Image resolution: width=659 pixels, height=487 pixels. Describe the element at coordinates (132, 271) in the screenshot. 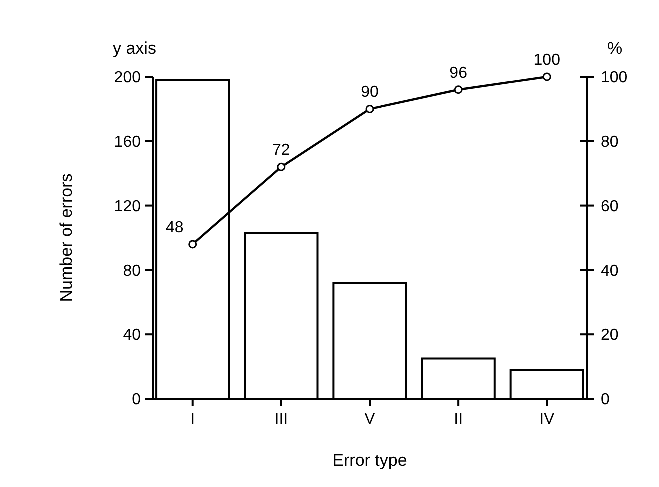

I see `y-tick-label: 80` at that location.